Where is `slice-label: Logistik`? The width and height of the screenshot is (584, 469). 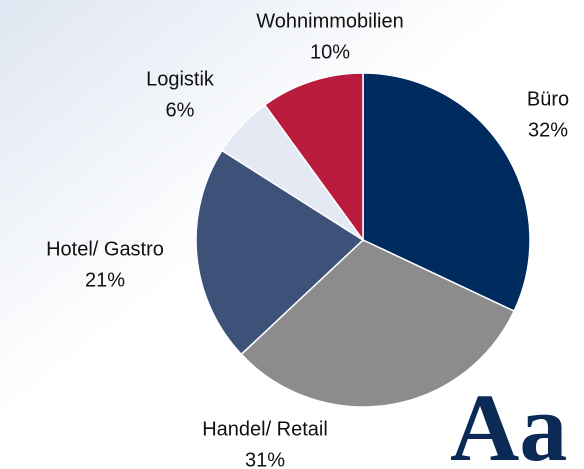 slice-label: Logistik is located at coordinates (180, 79).